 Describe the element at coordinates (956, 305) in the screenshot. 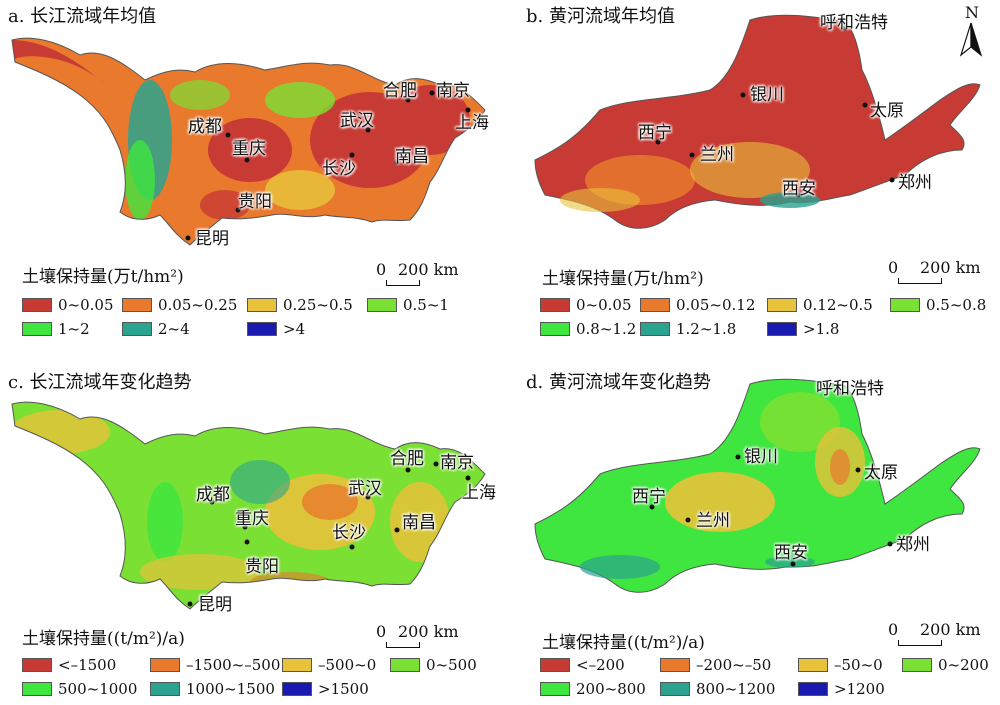

I see `legend-label: 0.5~0.8` at that location.